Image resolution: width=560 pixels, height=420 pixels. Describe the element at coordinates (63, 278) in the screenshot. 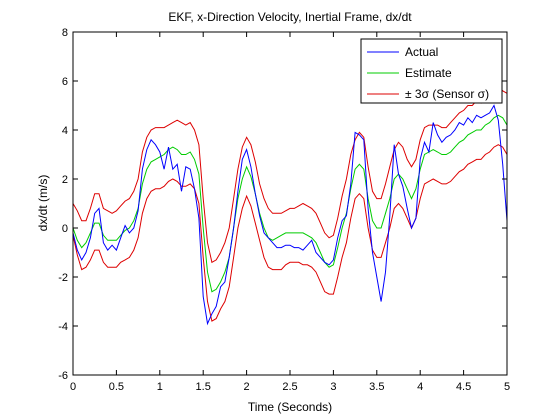

I see `y-tick-label: -2` at that location.